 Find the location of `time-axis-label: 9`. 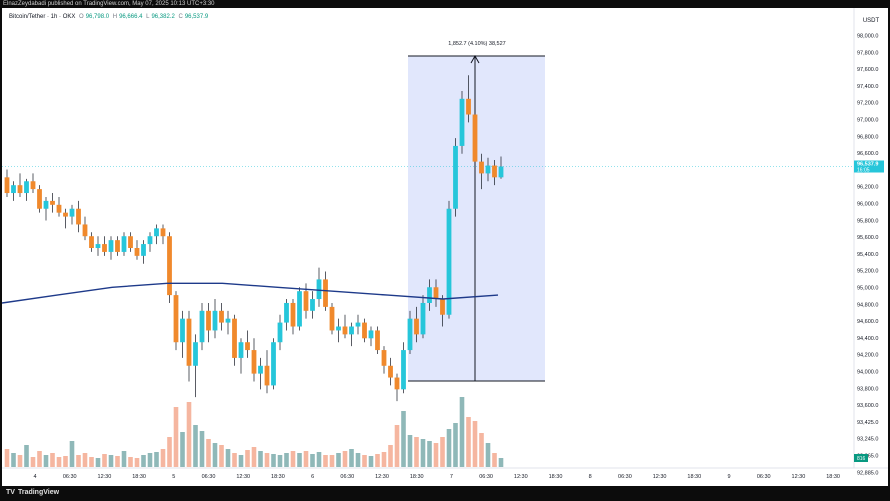

time-axis-label: 9 is located at coordinates (728, 477).